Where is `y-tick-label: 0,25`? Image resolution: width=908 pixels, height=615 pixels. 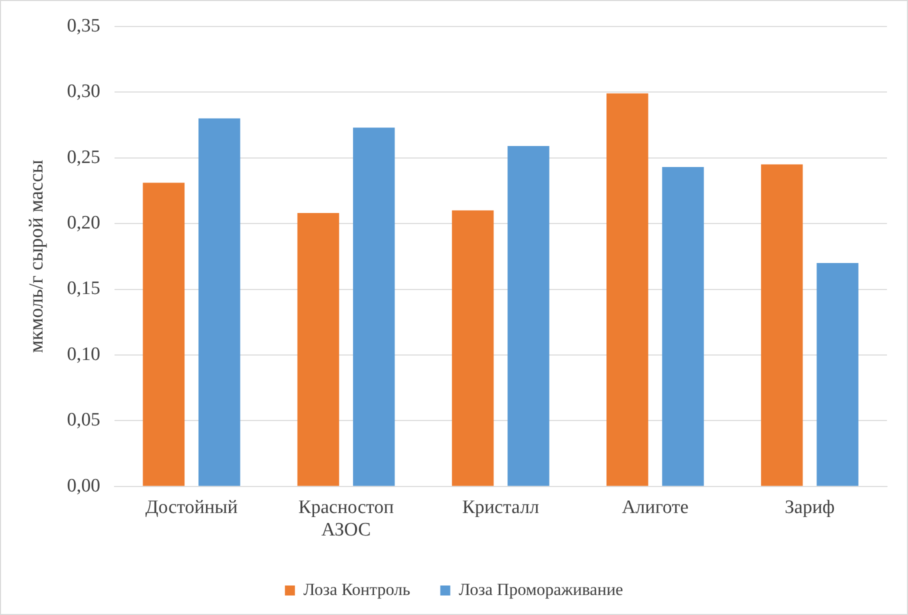
y-tick-label: 0,25 is located at coordinates (83, 157).